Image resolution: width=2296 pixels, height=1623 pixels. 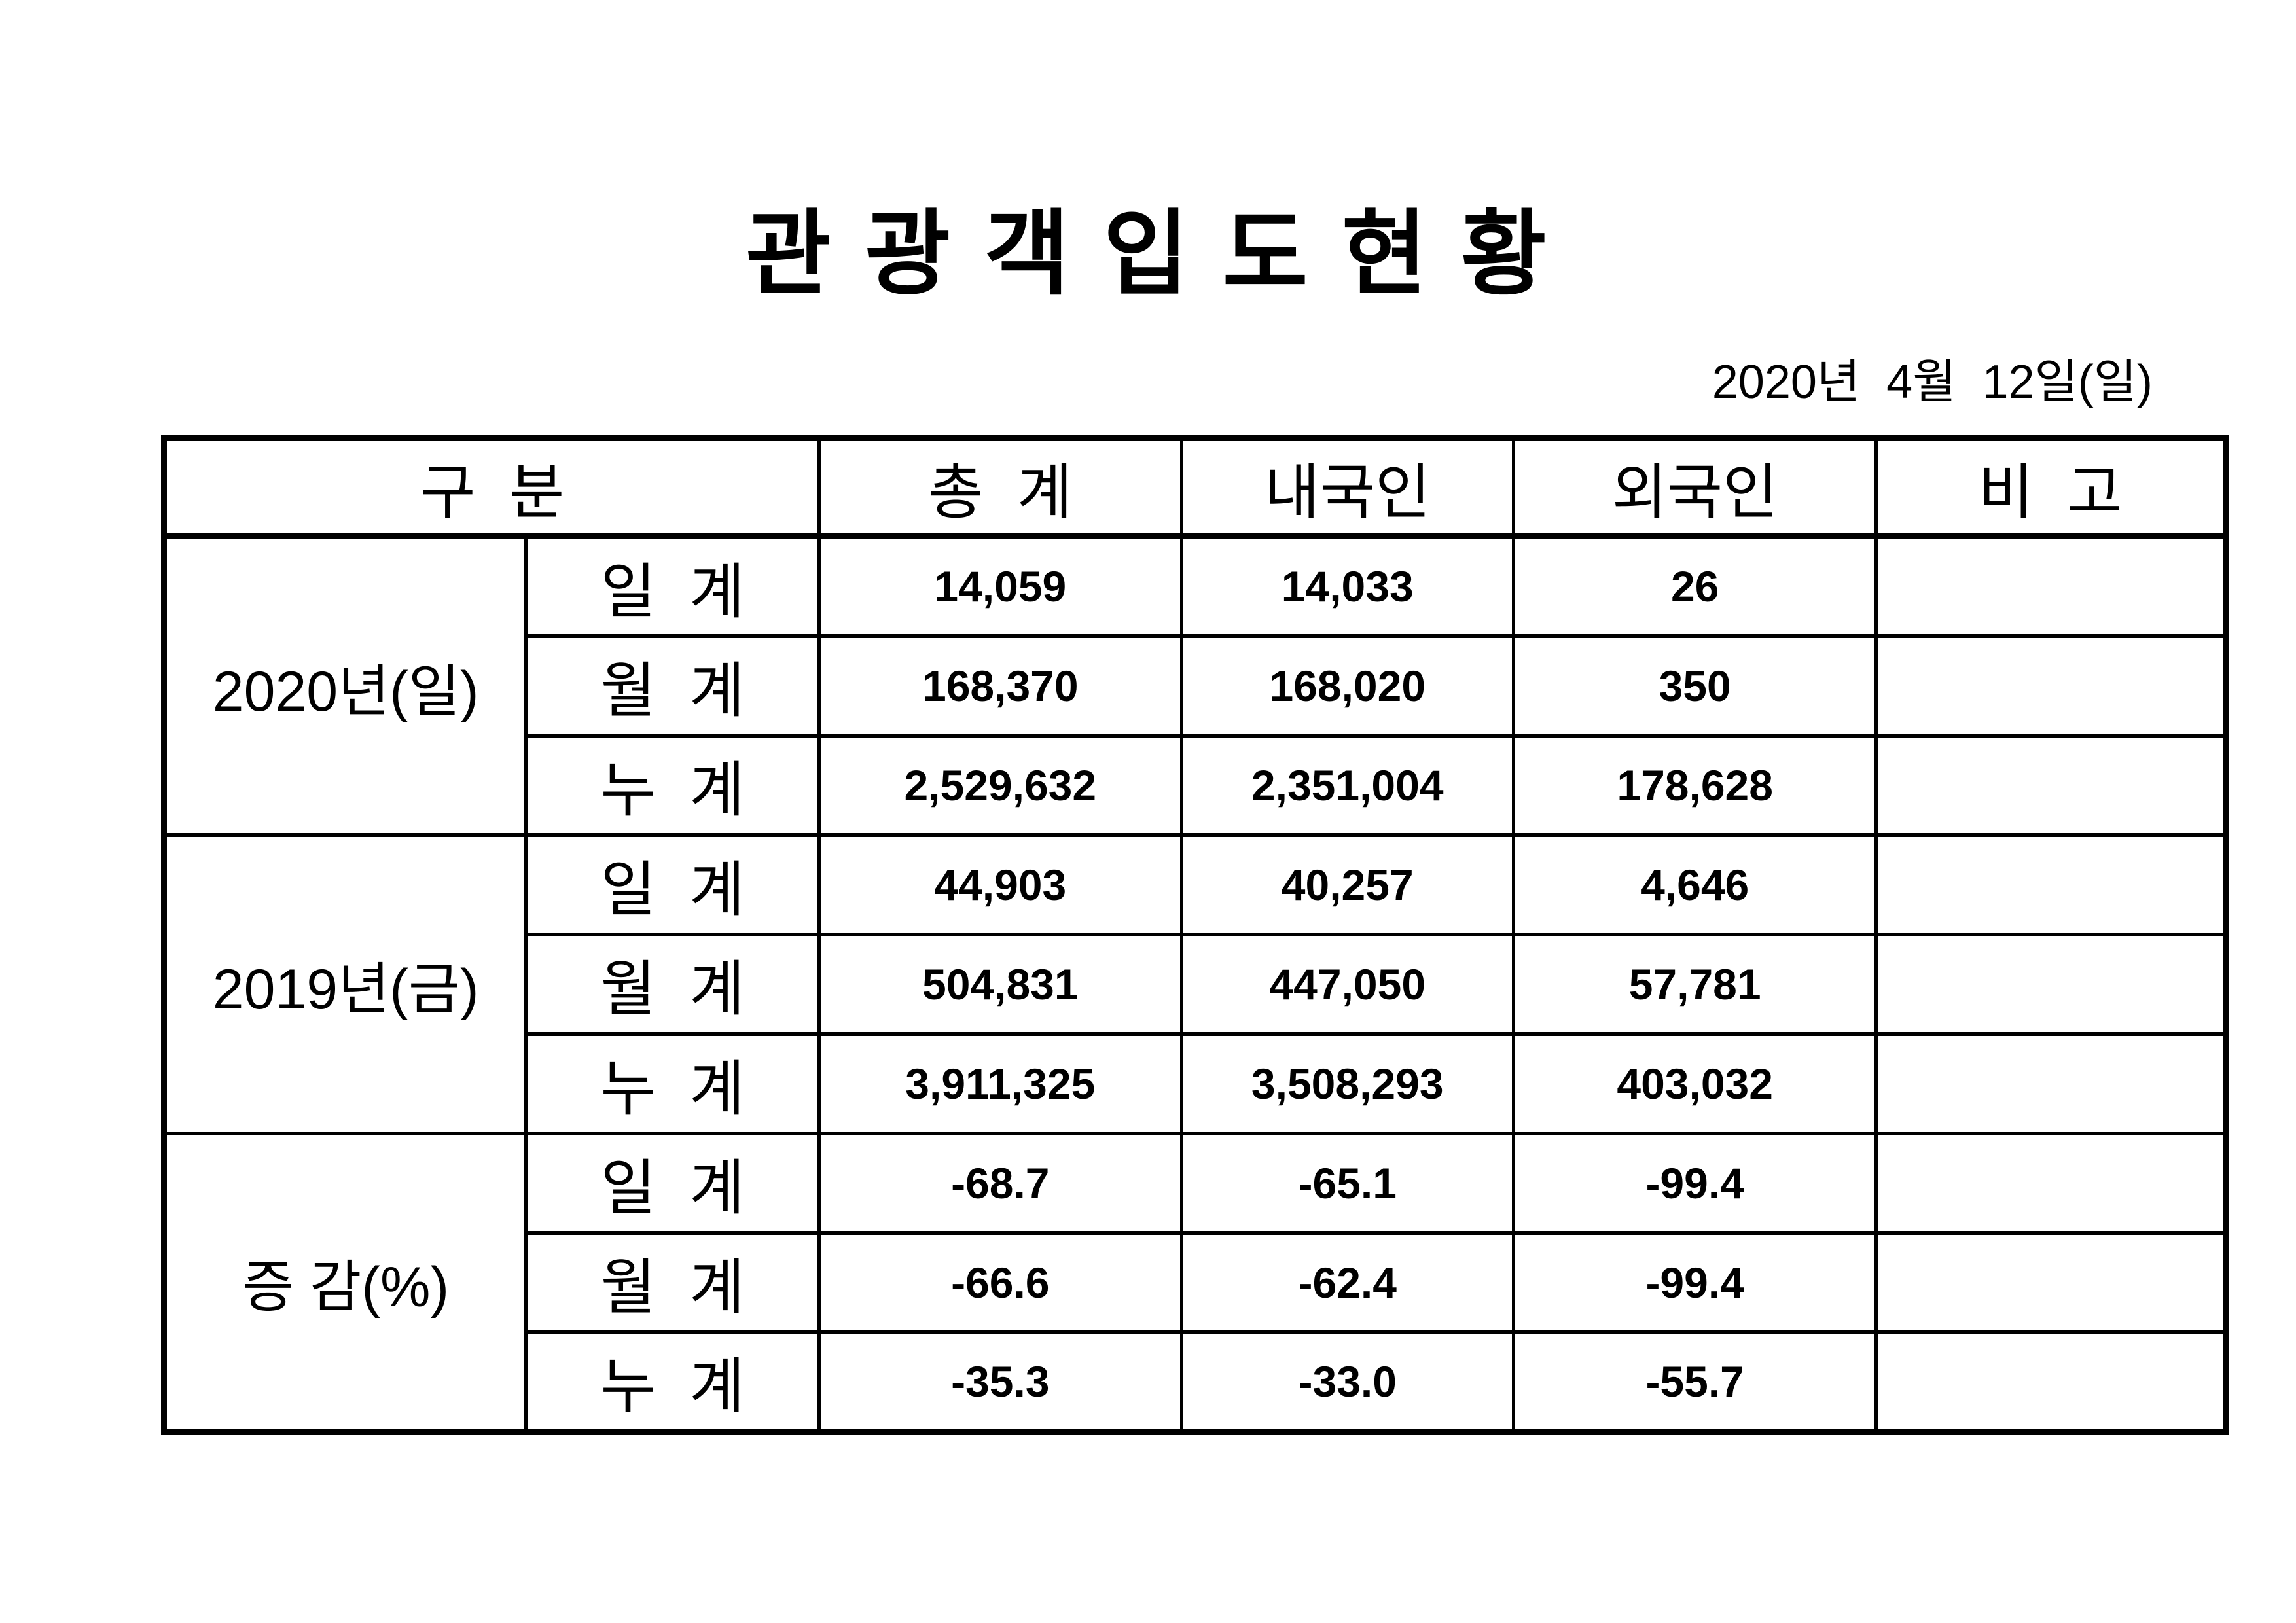 What do you see at coordinates (1347, 785) in the screenshot?
I see `domestic-value: 2,351,004` at bounding box center [1347, 785].